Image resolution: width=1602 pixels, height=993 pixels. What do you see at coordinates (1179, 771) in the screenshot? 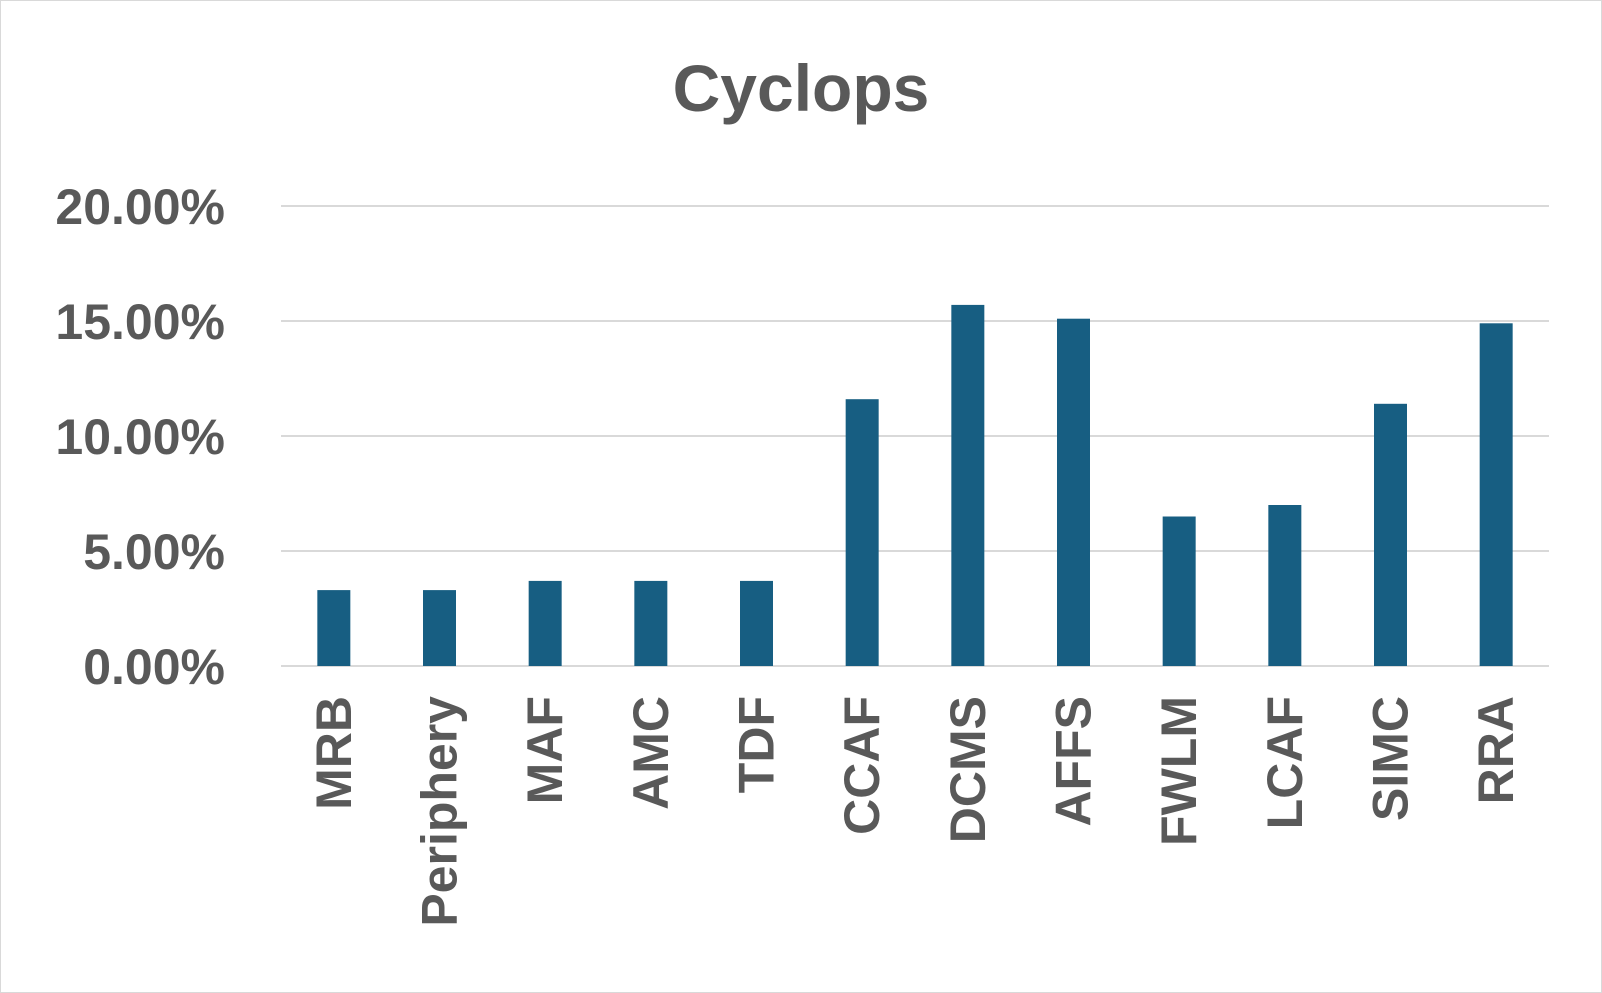
I see `x-tick-label: FWLM` at bounding box center [1179, 771].